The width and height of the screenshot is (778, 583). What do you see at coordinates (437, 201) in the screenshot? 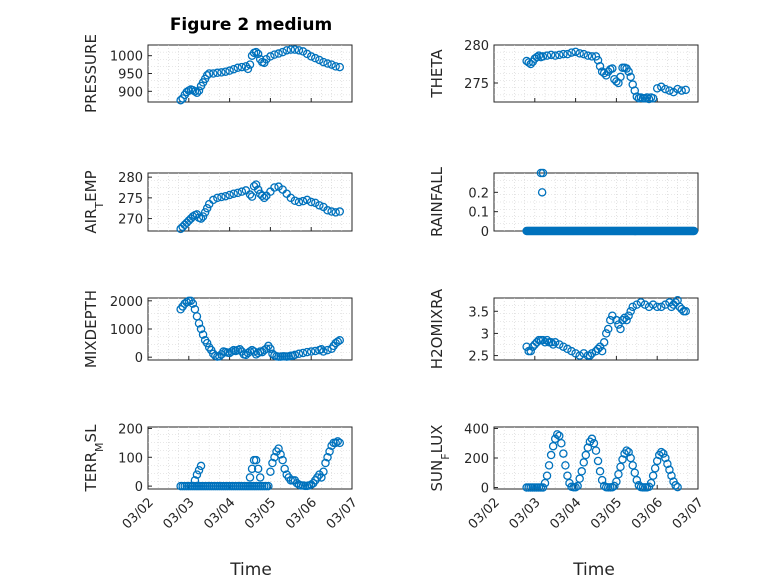
I see `y-axis-label: RAINFALL` at bounding box center [437, 201].